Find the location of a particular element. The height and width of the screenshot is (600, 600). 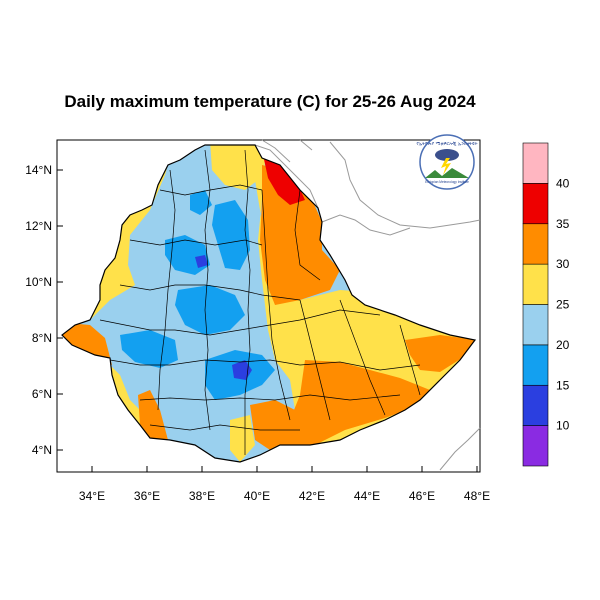

field-hot-southeast is located at coordinates (360, 402).